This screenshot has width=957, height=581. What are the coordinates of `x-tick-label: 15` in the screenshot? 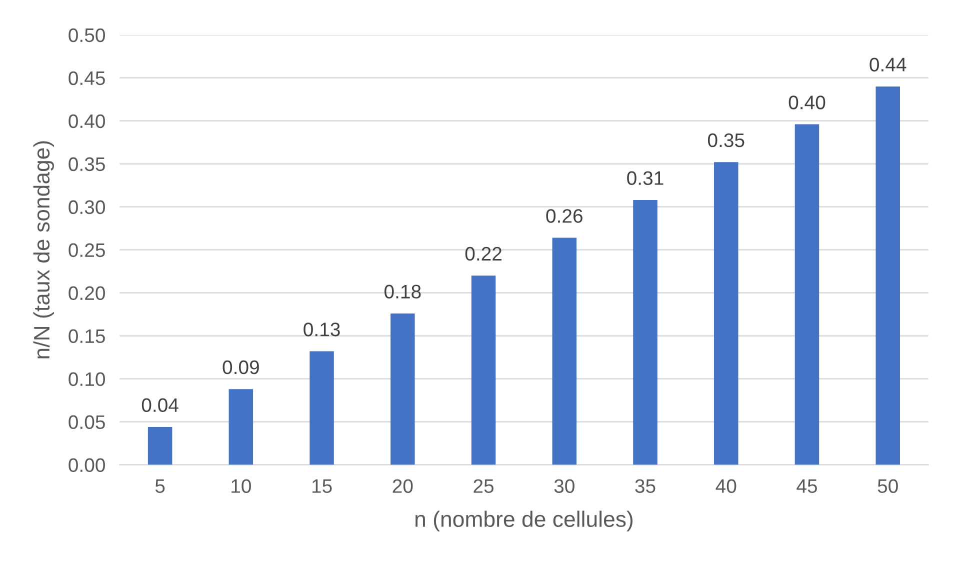 It's located at (322, 486).